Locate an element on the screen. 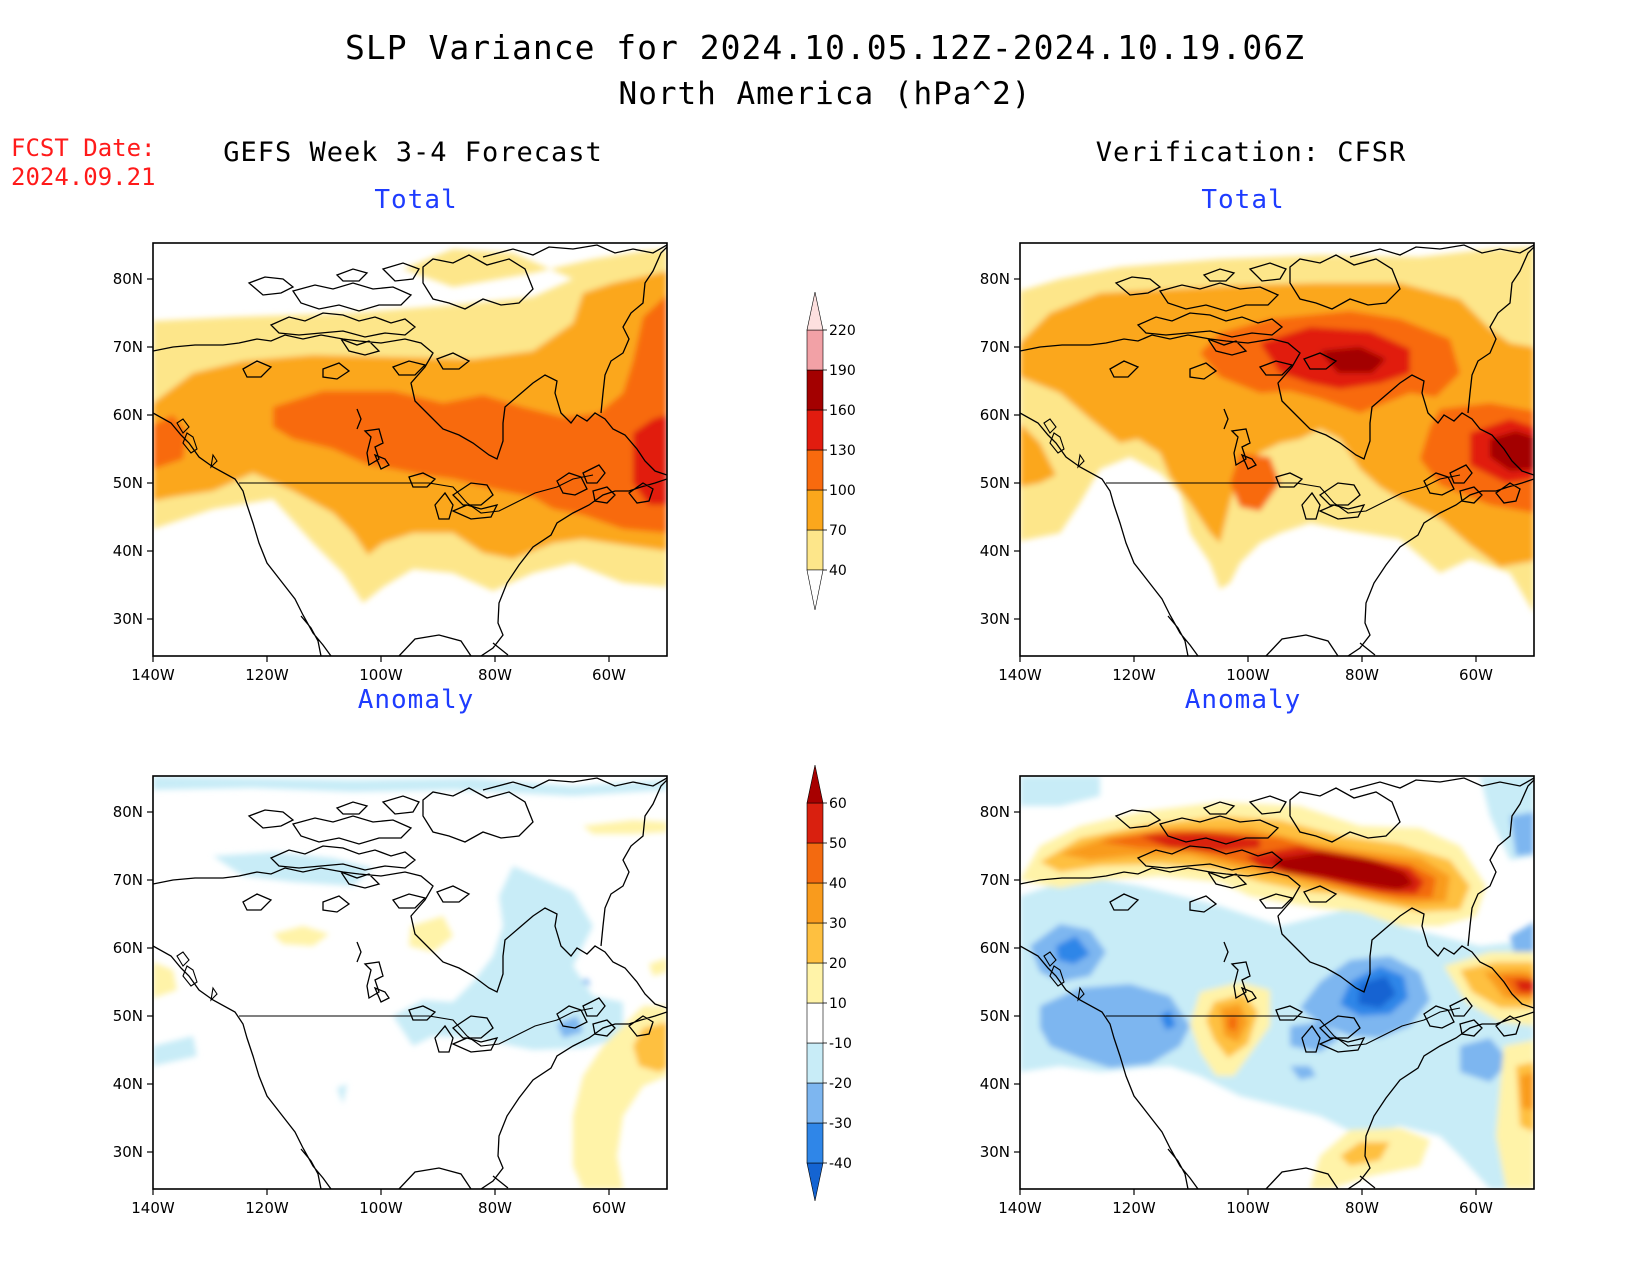 The image size is (1650, 1275). forecast-total-lat-label: 80N is located at coordinates (128, 279).